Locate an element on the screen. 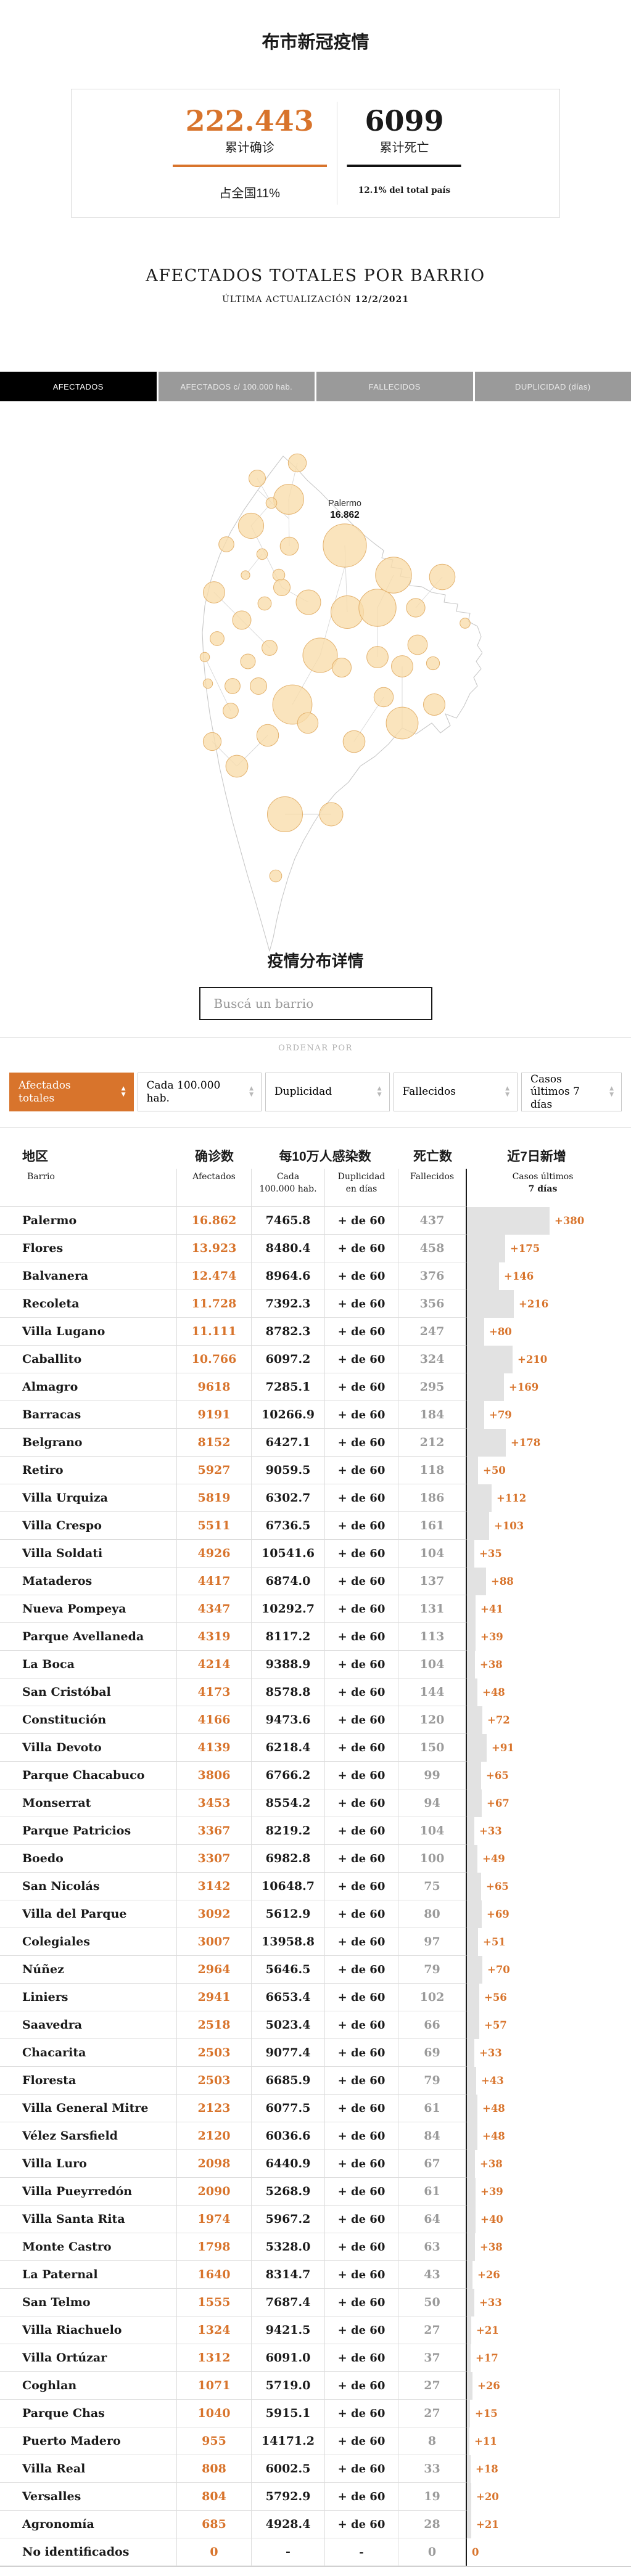 Image resolution: width=631 pixels, height=2576 pixels. map-bubble-villa-santa-rita is located at coordinates (248, 661).